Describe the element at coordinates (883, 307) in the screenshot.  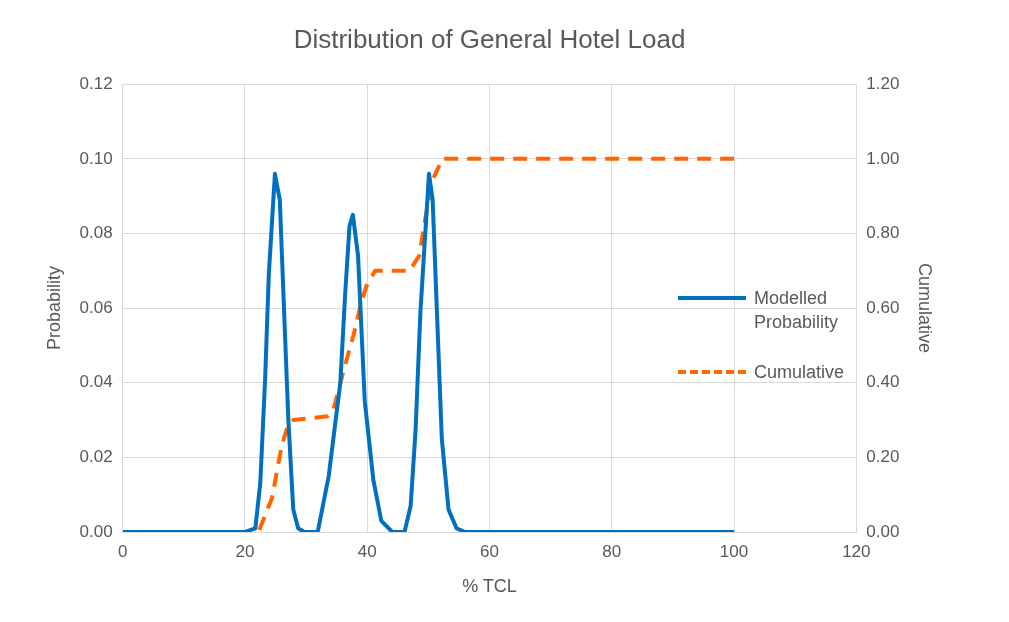
I see `y2-tick-label: 0.60` at that location.